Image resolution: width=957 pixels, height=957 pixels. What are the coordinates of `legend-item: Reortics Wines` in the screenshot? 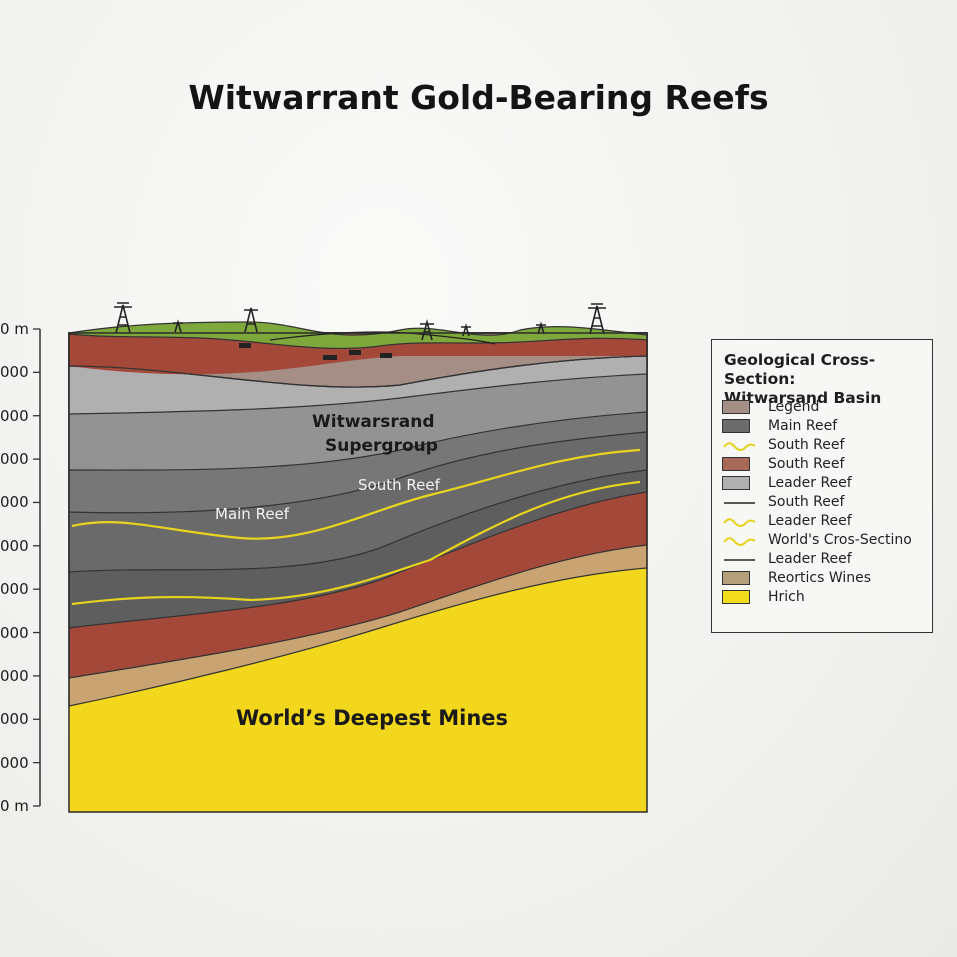 It's located at (824, 578).